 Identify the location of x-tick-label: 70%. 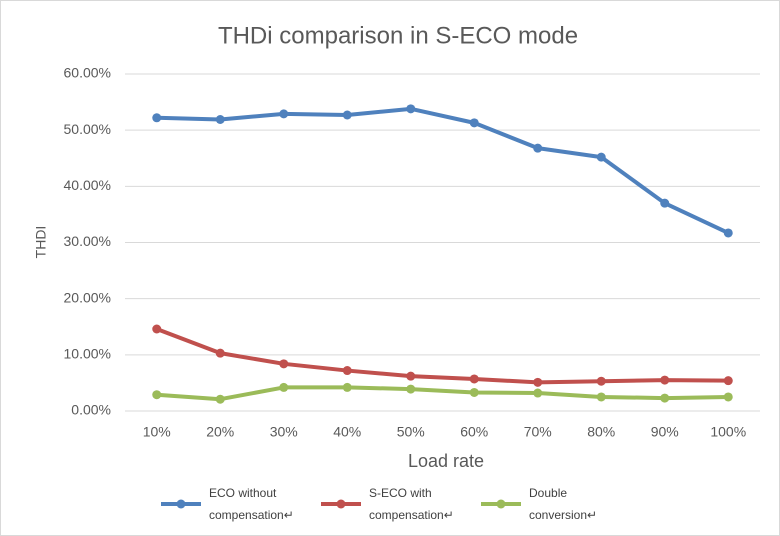
(538, 432).